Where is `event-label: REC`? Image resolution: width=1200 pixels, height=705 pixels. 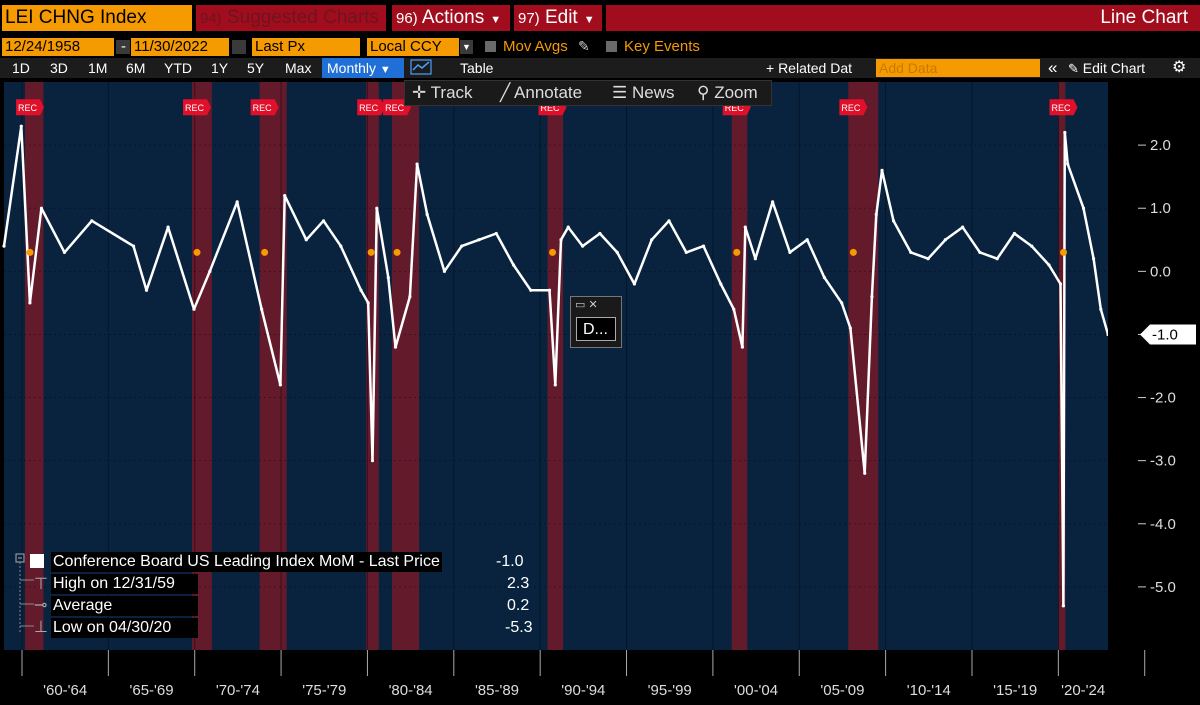 event-label: REC is located at coordinates (1062, 108).